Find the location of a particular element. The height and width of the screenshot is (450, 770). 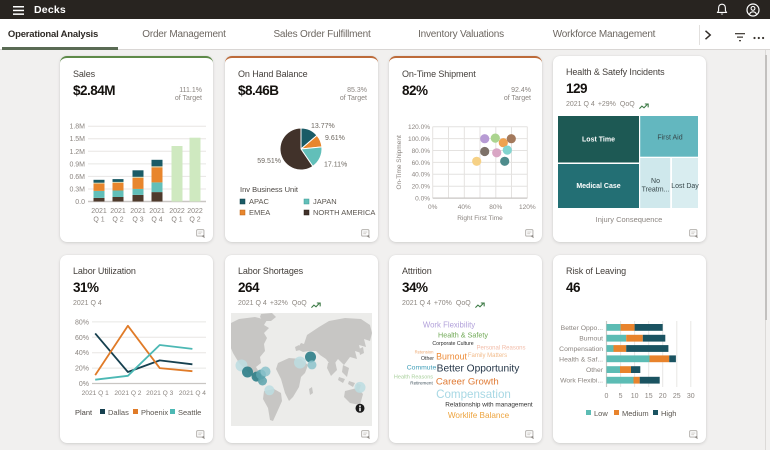

svg-text: 120% is located at coordinates (527, 207).